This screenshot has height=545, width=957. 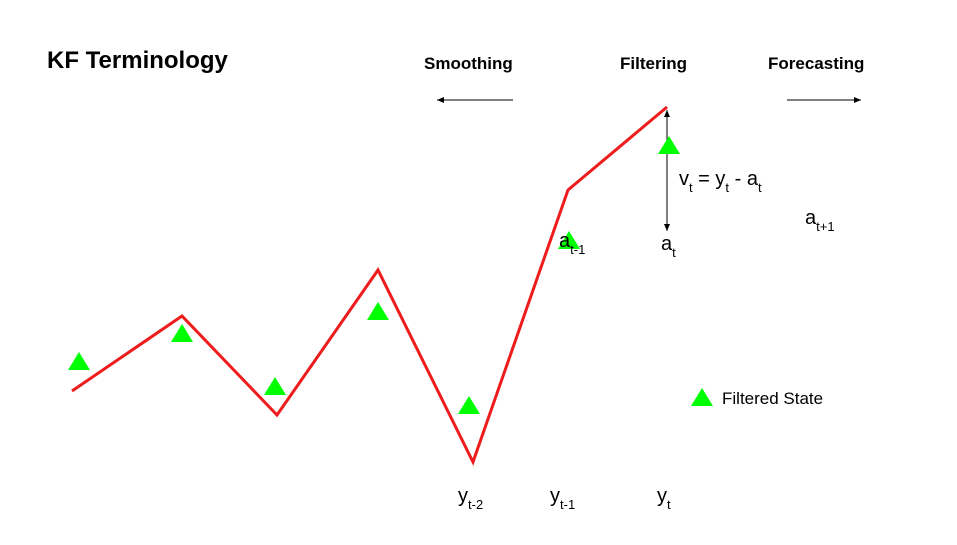 I want to click on state-label-prev: at-1, so click(x=572, y=243).